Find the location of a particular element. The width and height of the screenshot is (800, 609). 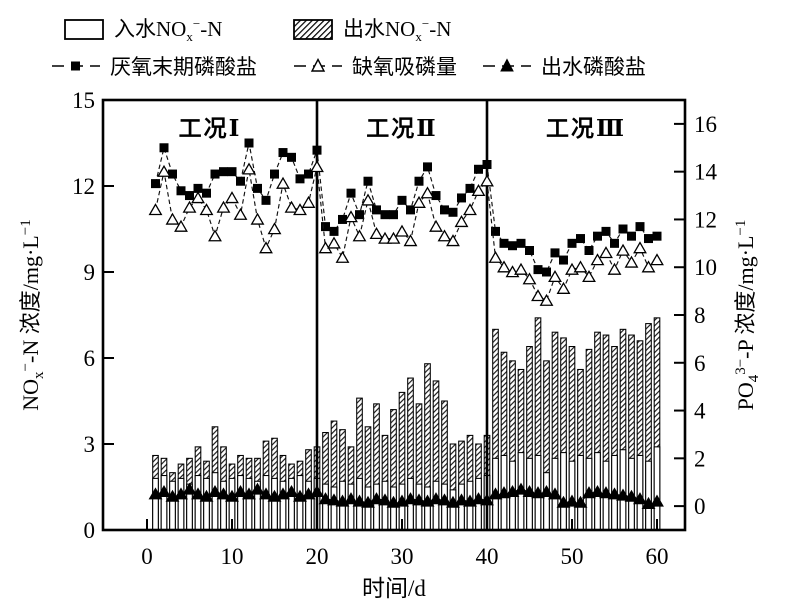

tick-label-left-12: 12 is located at coordinates (83, 186).